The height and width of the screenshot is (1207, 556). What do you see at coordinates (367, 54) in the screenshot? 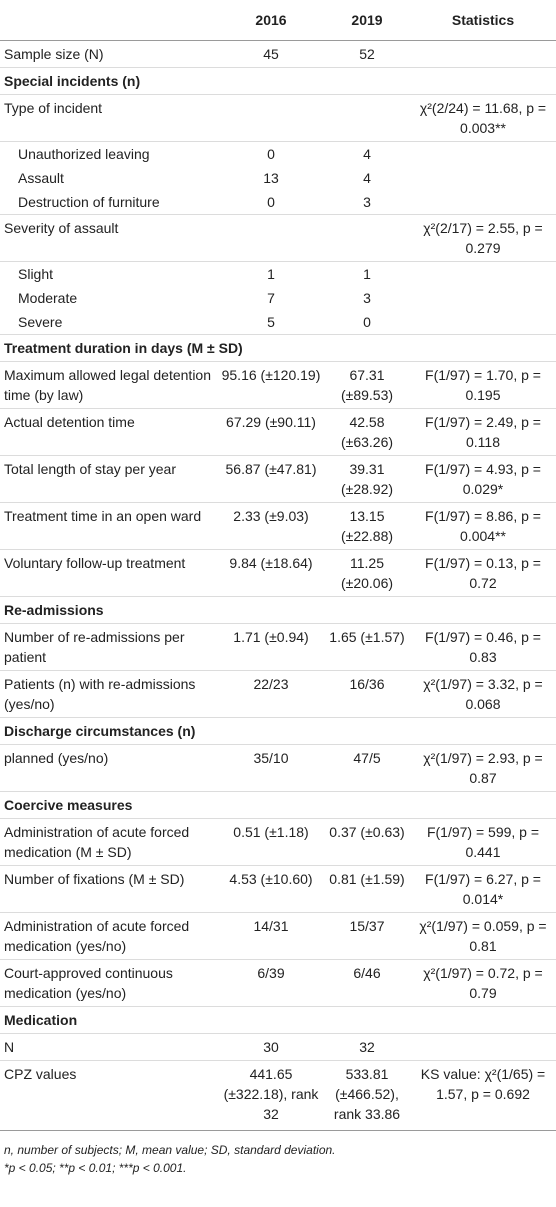
I see `value-2019: 52` at bounding box center [367, 54].